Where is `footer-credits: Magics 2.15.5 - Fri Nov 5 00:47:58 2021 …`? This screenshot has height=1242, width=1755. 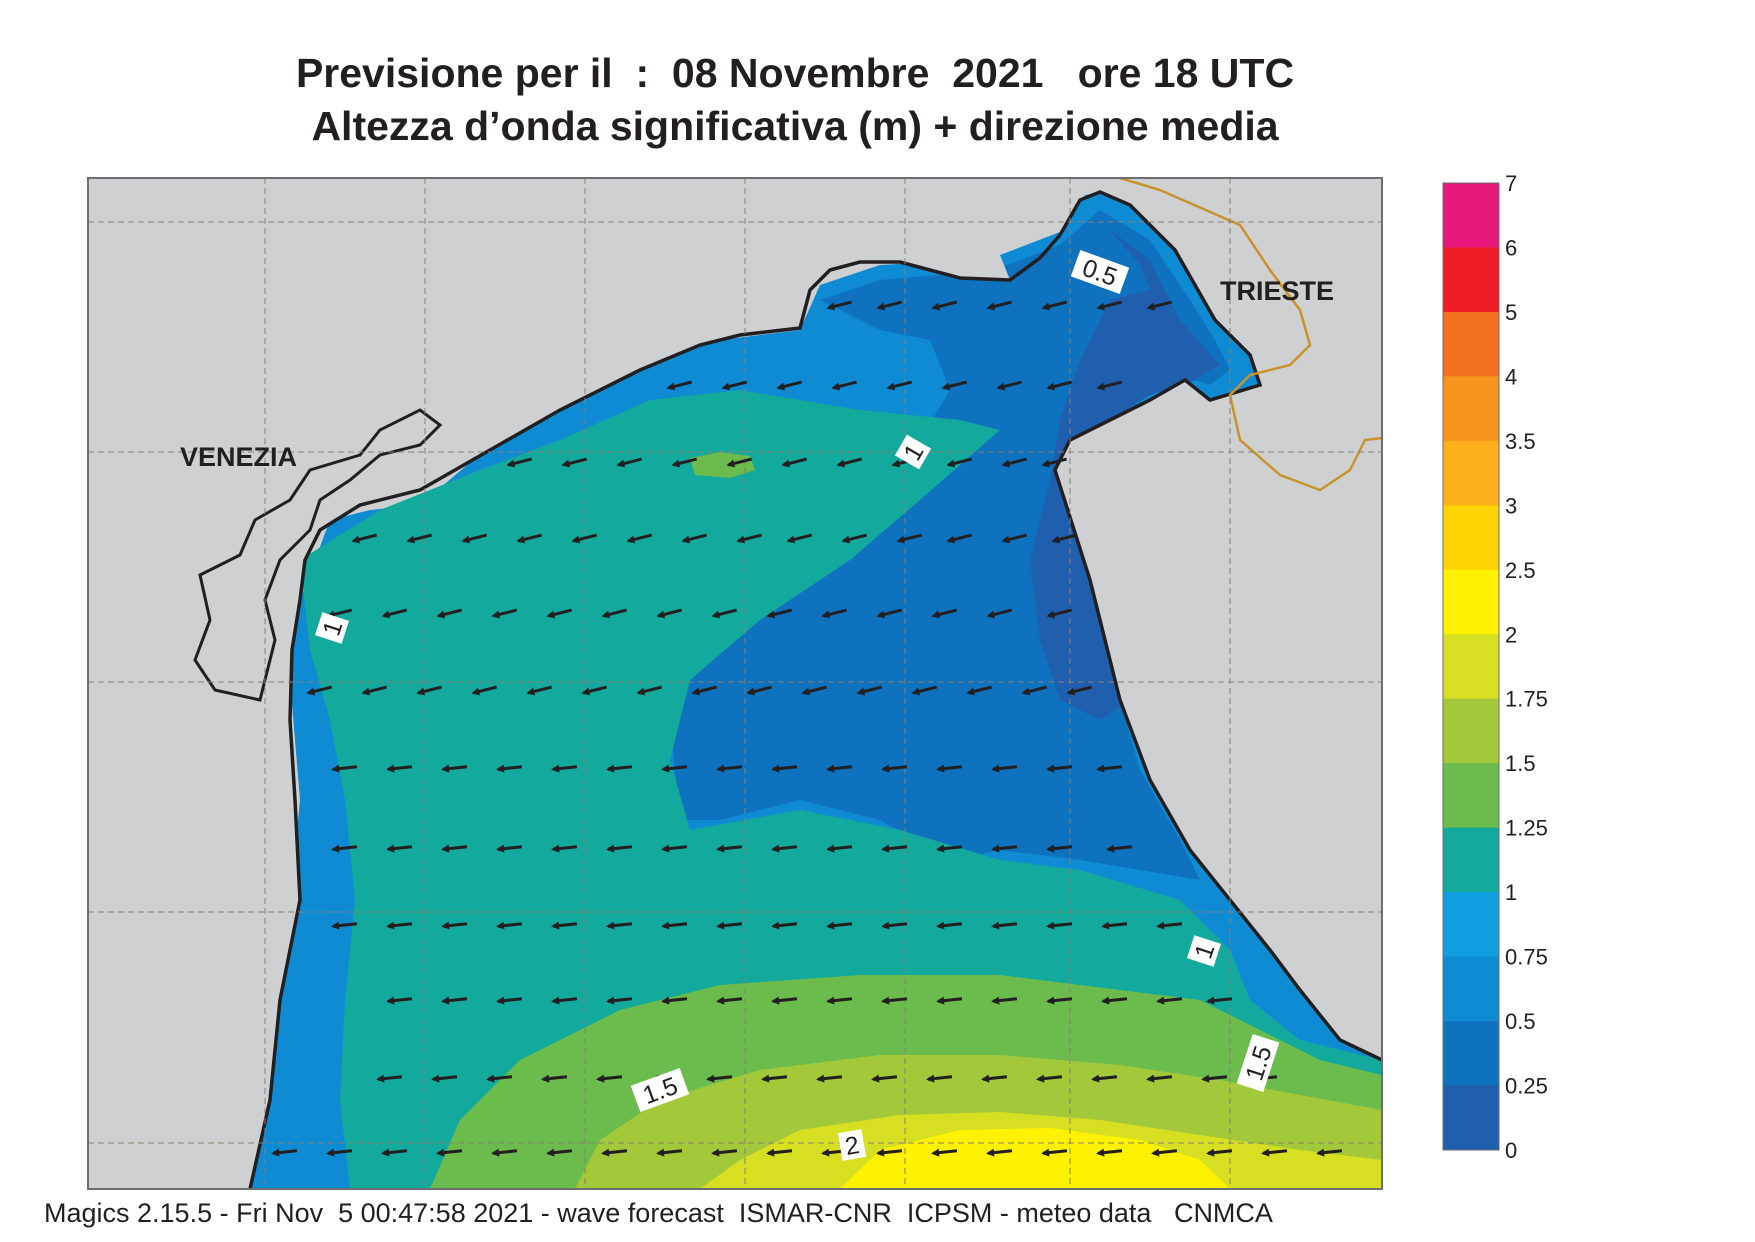 footer-credits: Magics 2.15.5 - Fri Nov 5 00:47:58 2021 … is located at coordinates (658, 1213).